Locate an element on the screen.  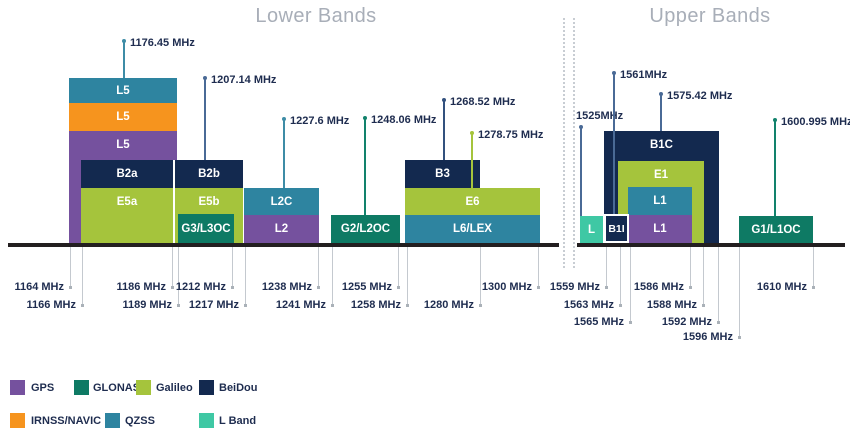
marker-1600-995-line is located at coordinates (775, 168).